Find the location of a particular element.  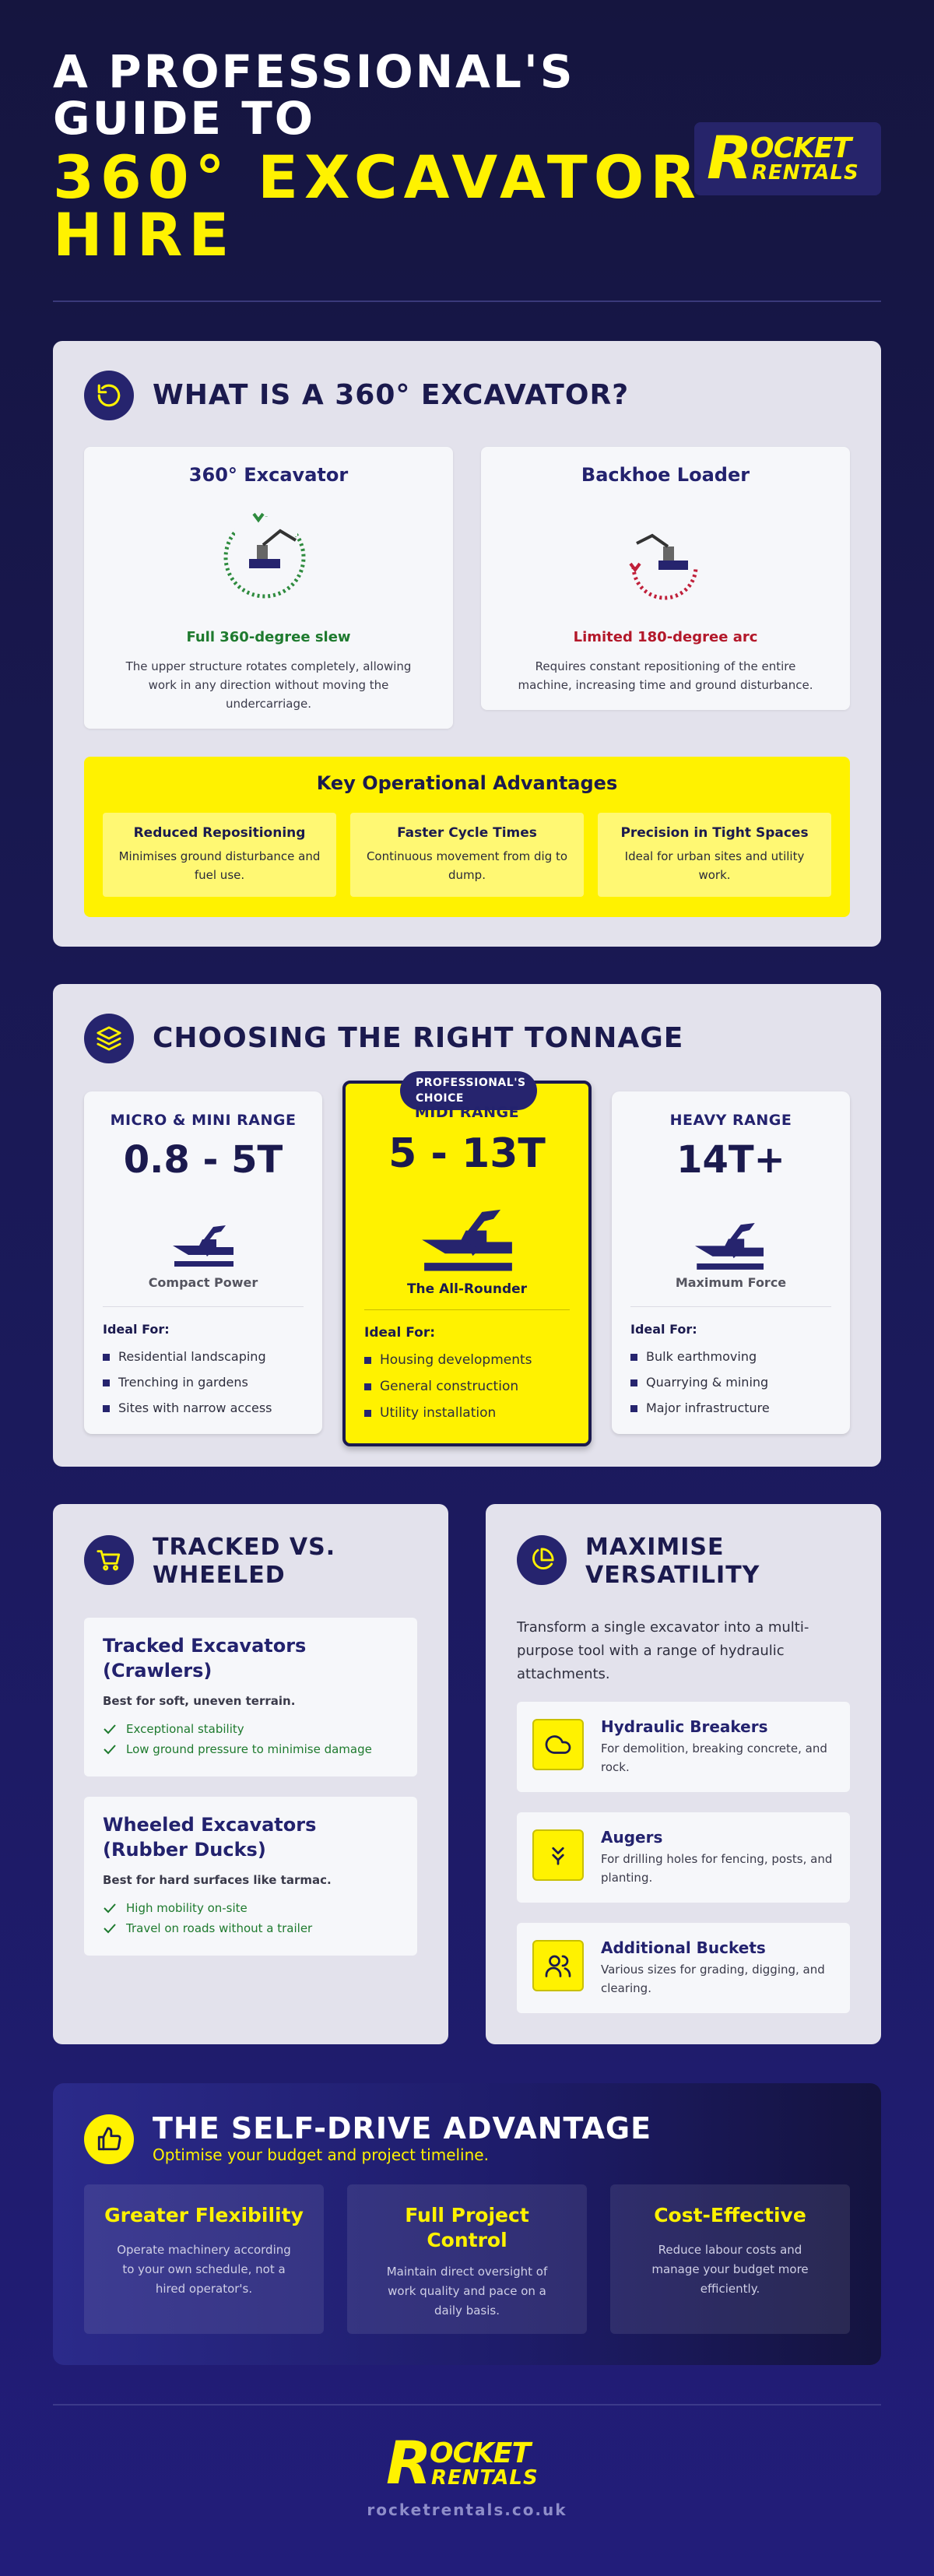

tier-name: MIDI RANGE is located at coordinates (467, 1113).